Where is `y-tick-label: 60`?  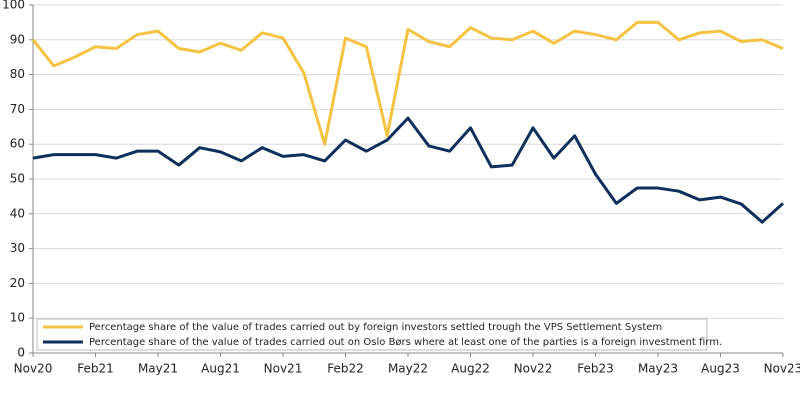
y-tick-label: 60 is located at coordinates (17, 144).